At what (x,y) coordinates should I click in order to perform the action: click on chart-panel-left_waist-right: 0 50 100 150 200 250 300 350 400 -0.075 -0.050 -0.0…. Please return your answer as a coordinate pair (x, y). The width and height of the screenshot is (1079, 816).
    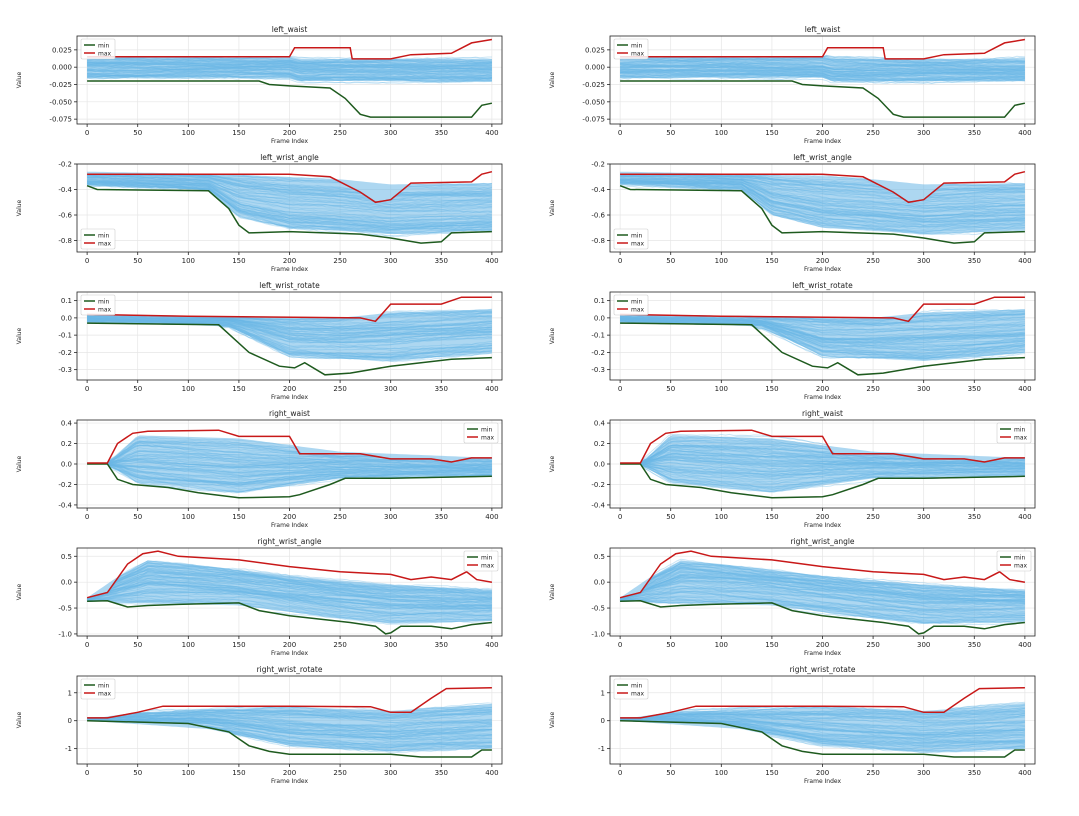
    Looking at the image, I should click on (792, 85).